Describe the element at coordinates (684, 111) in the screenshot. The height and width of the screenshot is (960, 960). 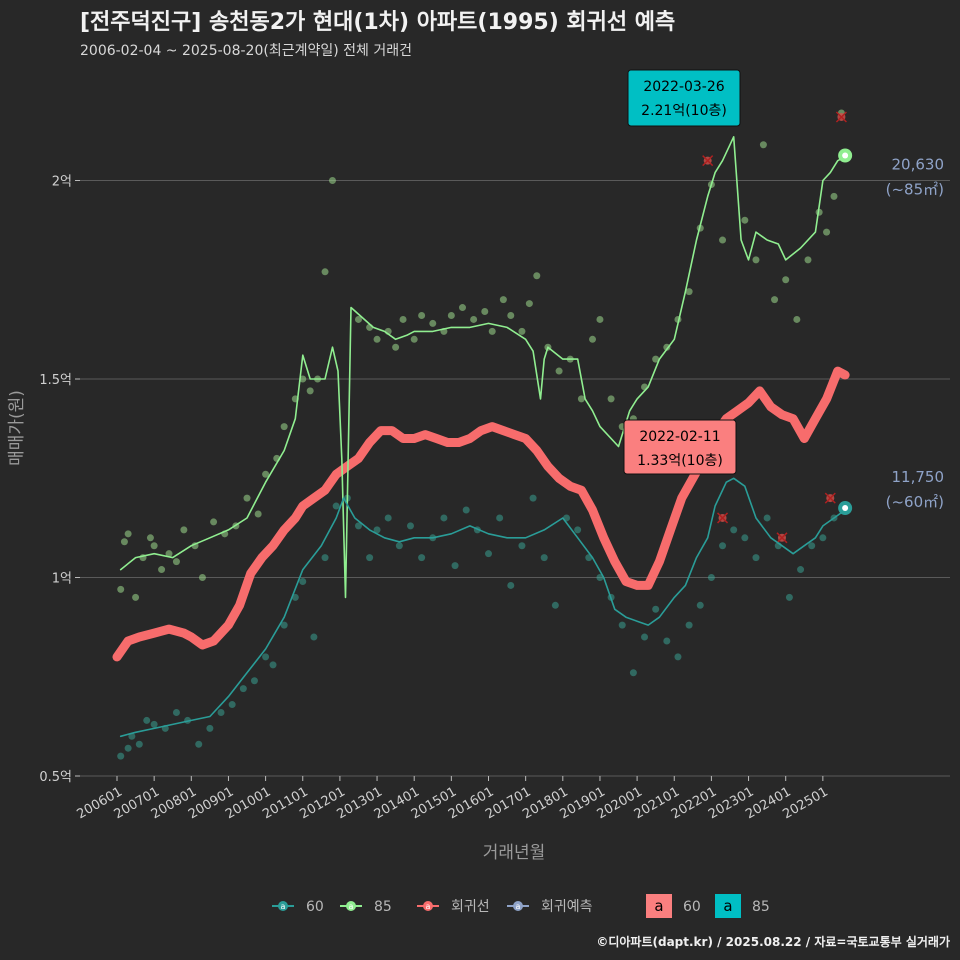
I see `annotation-value: 2.21억(10층)` at that location.